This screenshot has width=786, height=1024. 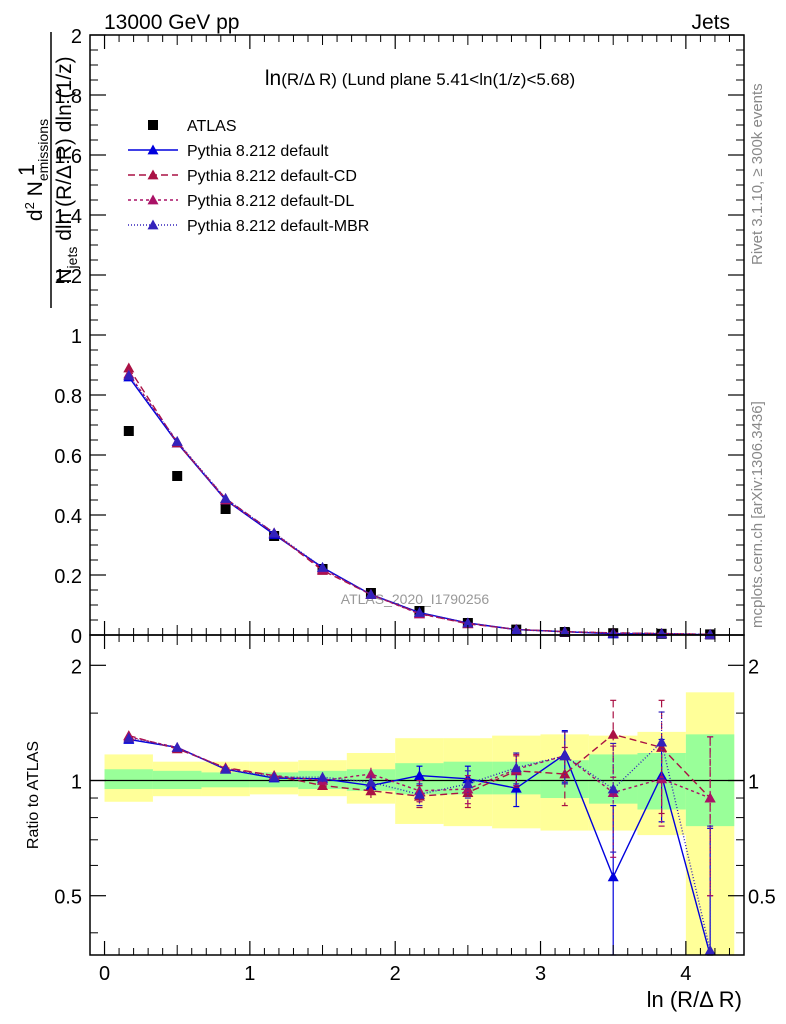 I want to click on legend-item: Pythia 8.212 default-MBR, so click(x=248, y=226).